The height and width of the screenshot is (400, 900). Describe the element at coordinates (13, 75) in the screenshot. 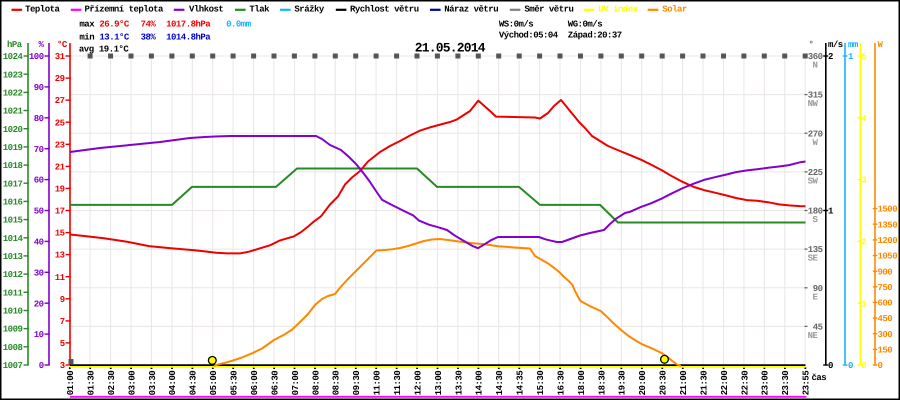

I see `svg-text: 1023` at that location.